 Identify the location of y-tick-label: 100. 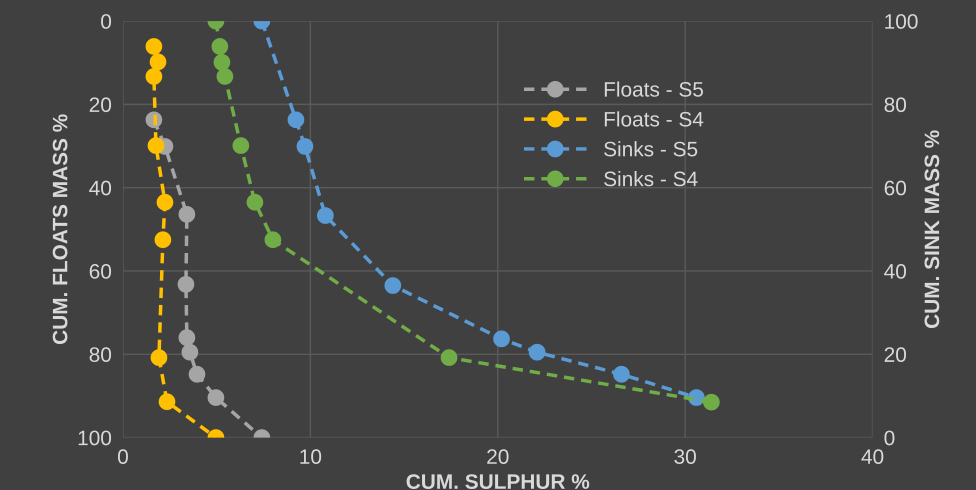
(95, 438).